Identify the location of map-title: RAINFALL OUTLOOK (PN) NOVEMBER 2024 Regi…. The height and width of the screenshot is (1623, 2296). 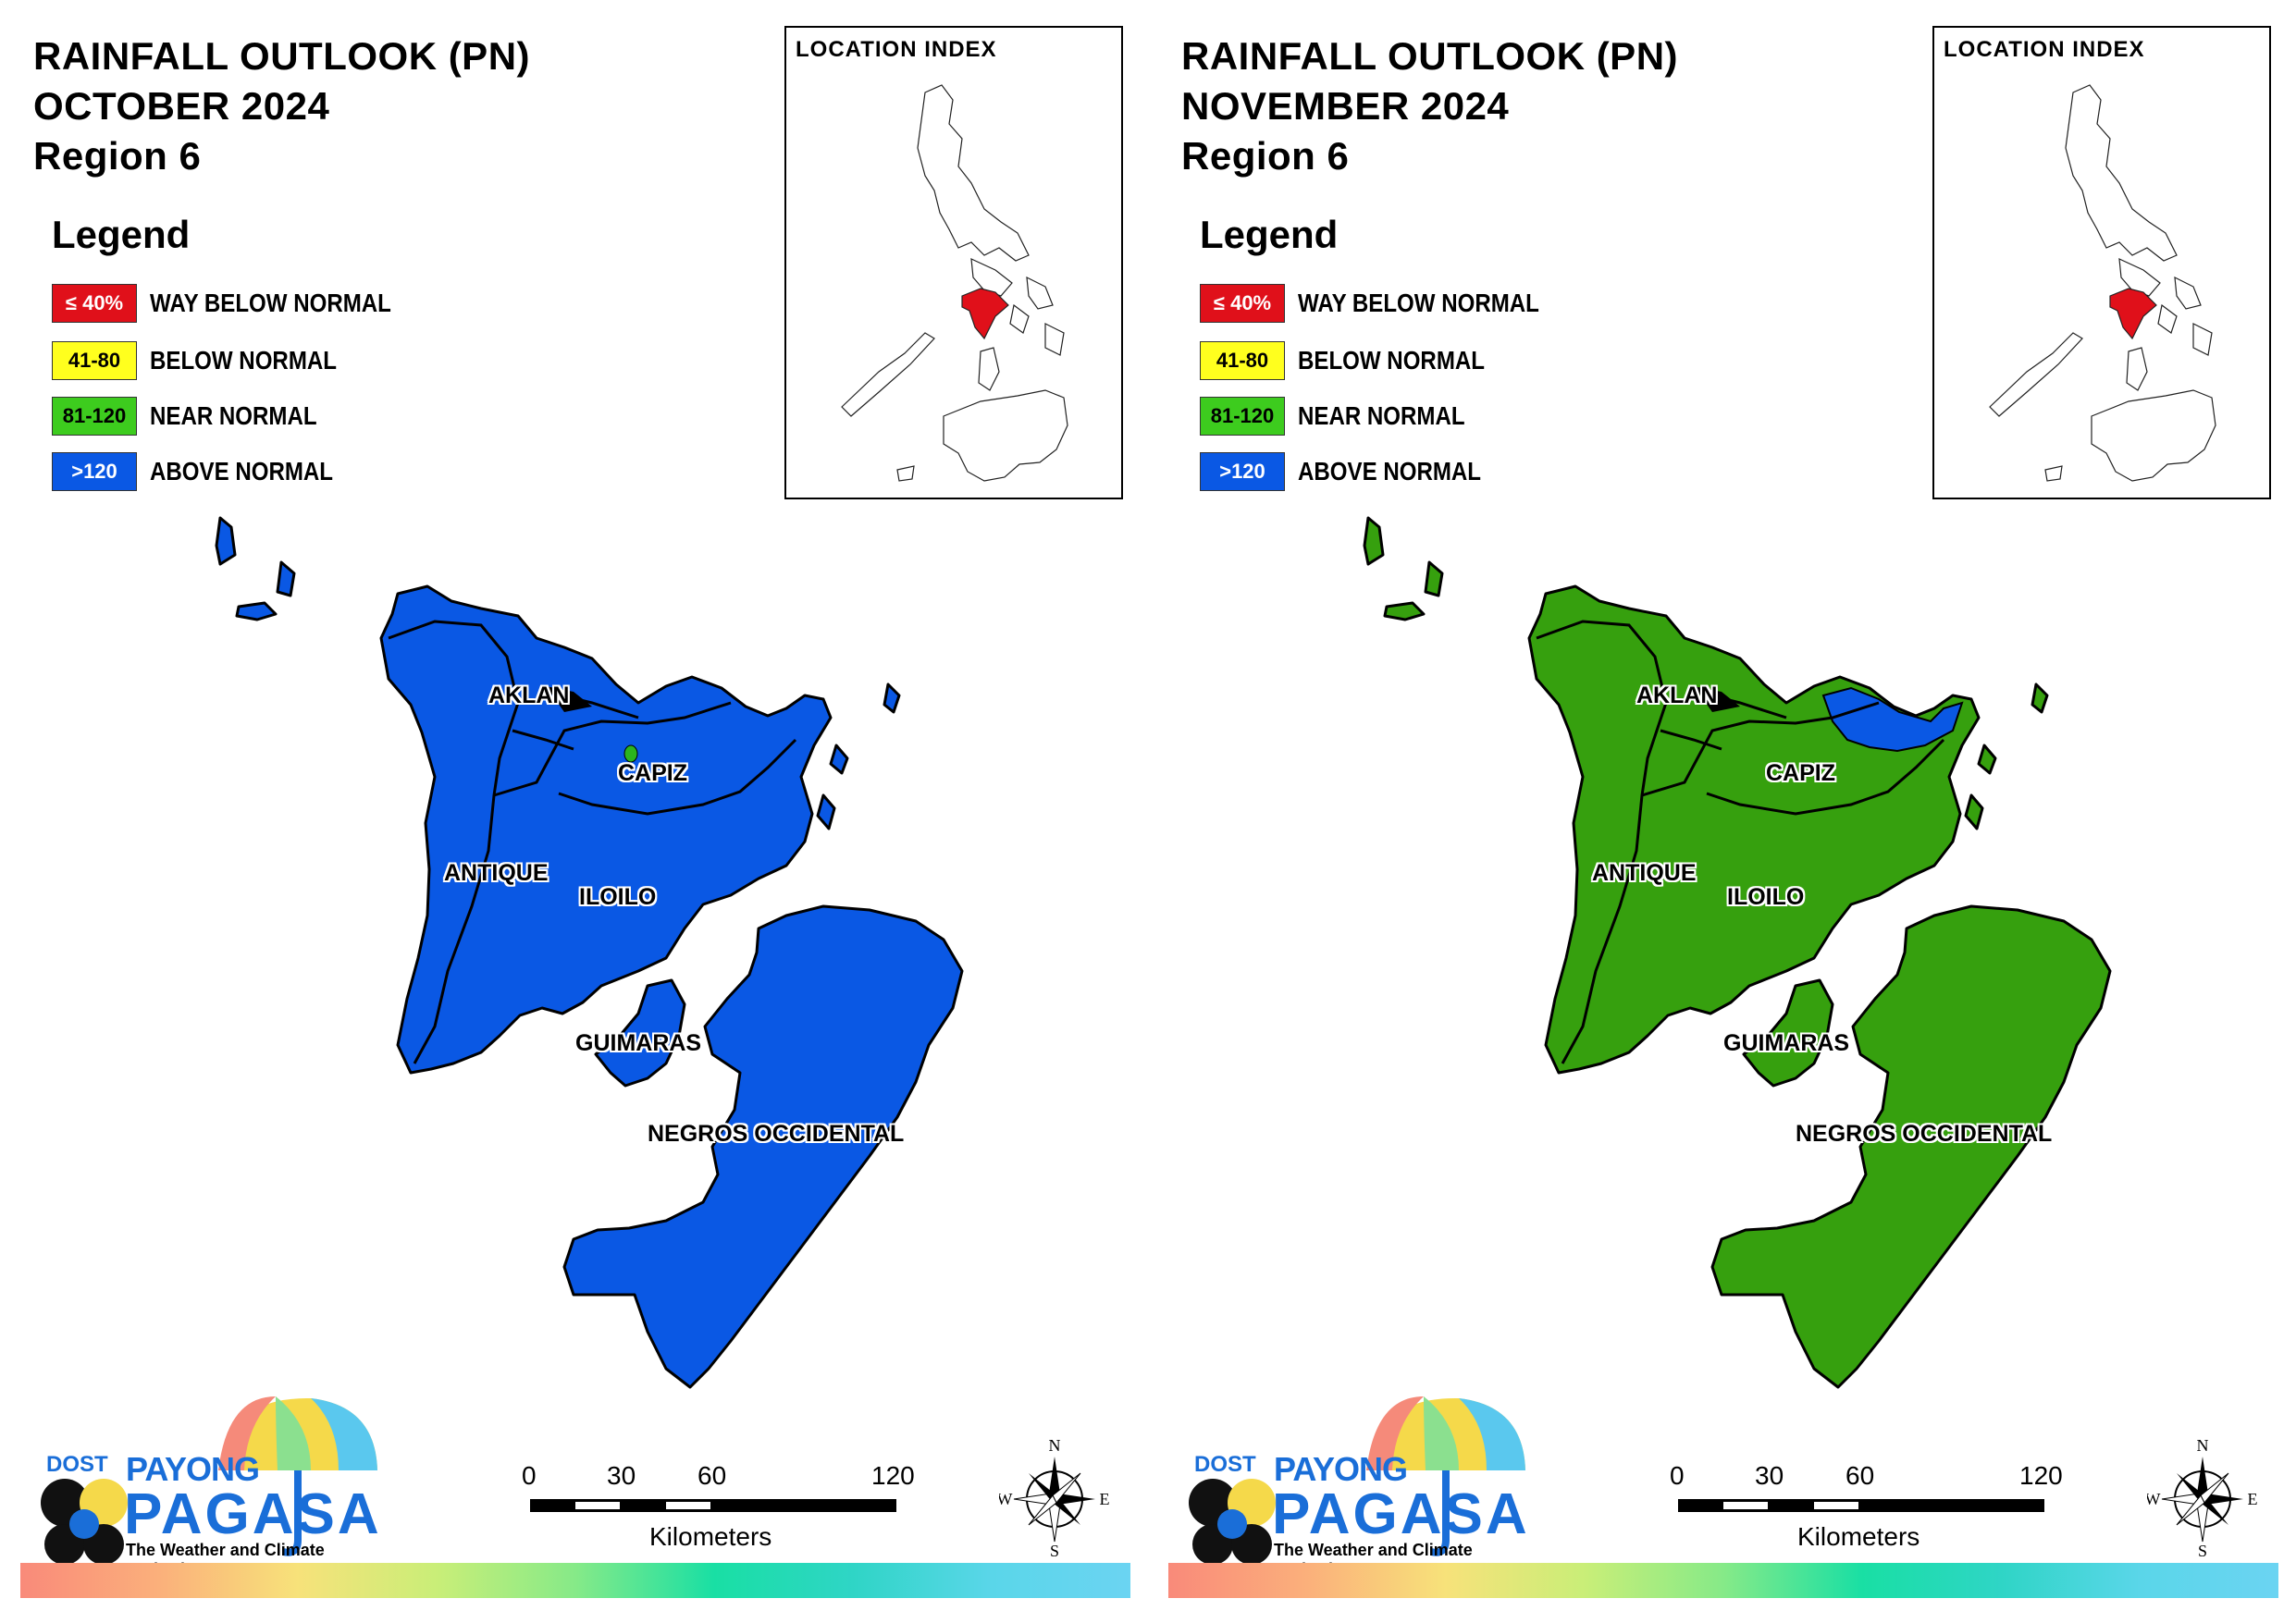
(1429, 106).